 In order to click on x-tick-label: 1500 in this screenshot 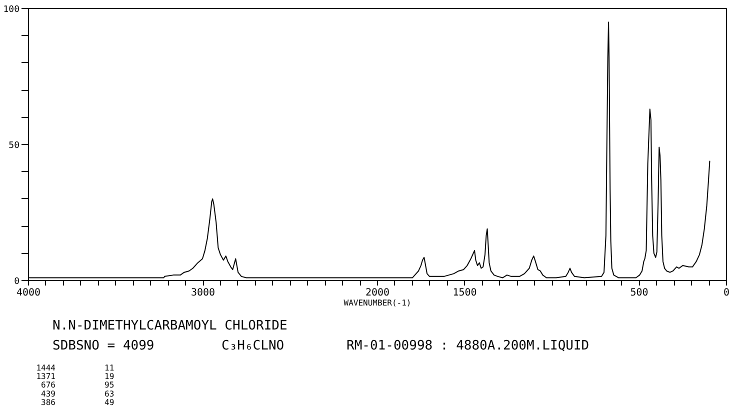, I will do `click(464, 293)`.